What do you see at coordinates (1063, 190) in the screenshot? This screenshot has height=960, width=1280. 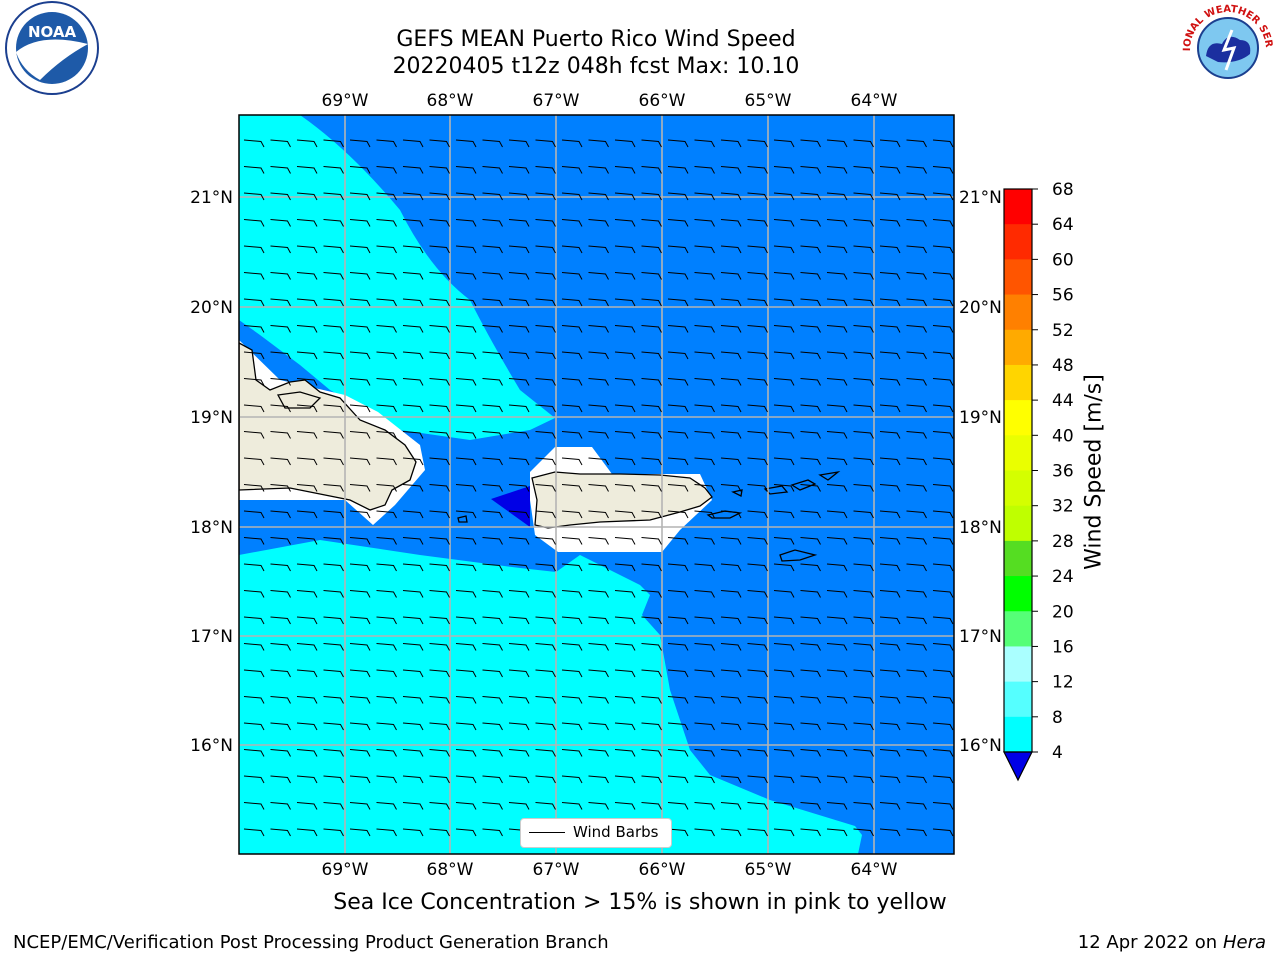 I see `colorbar-tick-label: 68` at bounding box center [1063, 190].